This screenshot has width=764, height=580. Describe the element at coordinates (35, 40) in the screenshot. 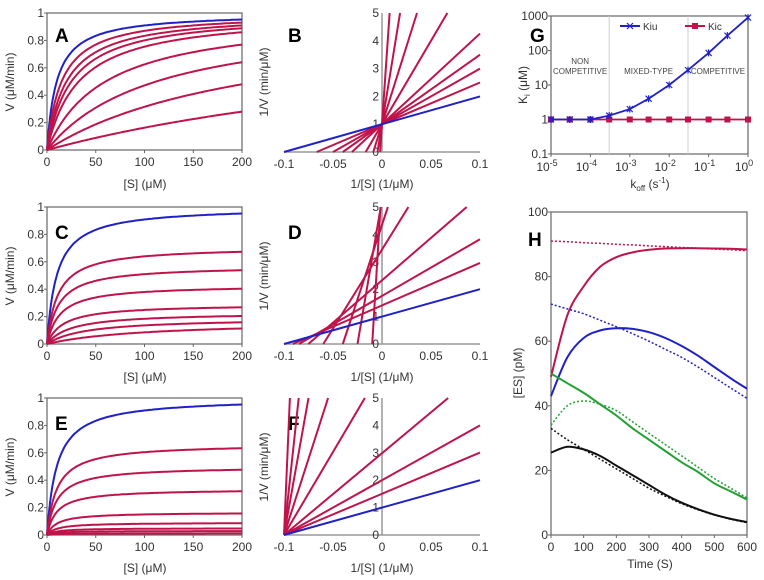

I see `y-tick-label: 0.8` at that location.